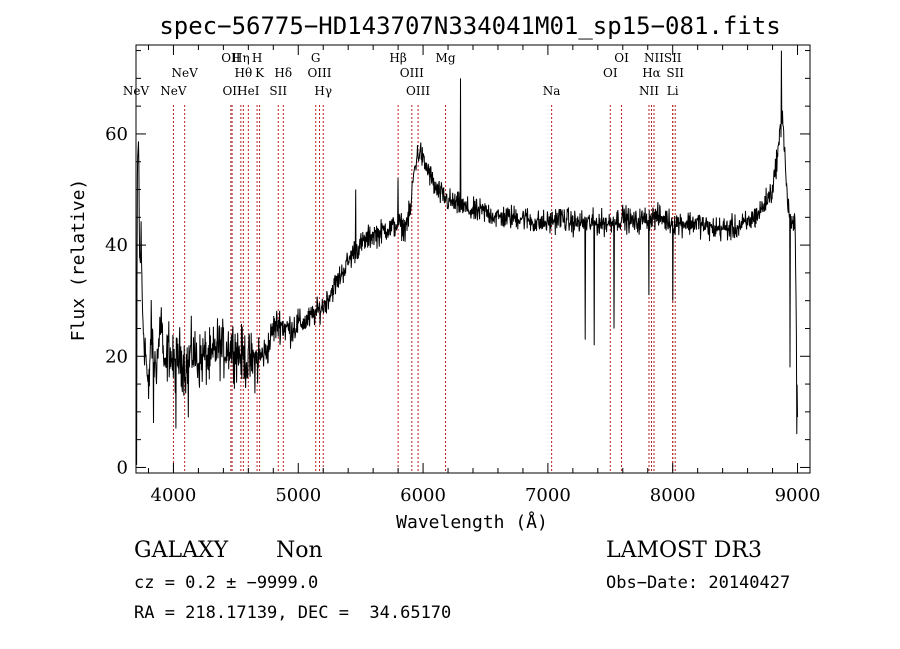  Describe the element at coordinates (651, 73) in the screenshot. I see `line-label: Hα` at that location.